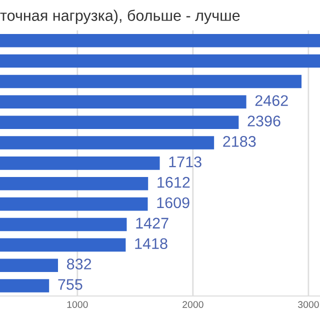  I want to click on x-tick-label: 2000, so click(193, 304).